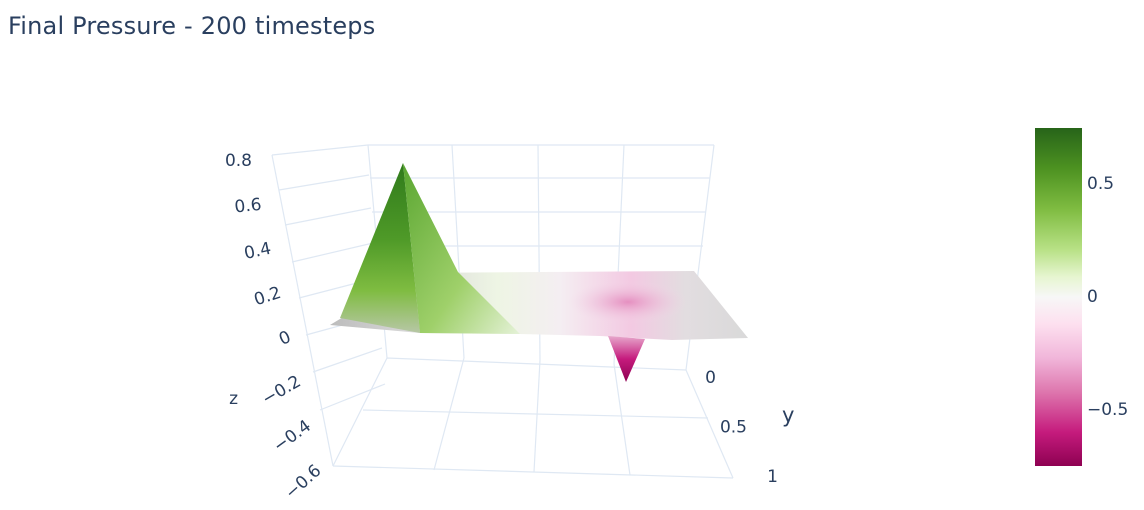  I want to click on y-tick-label: 1, so click(772, 477).